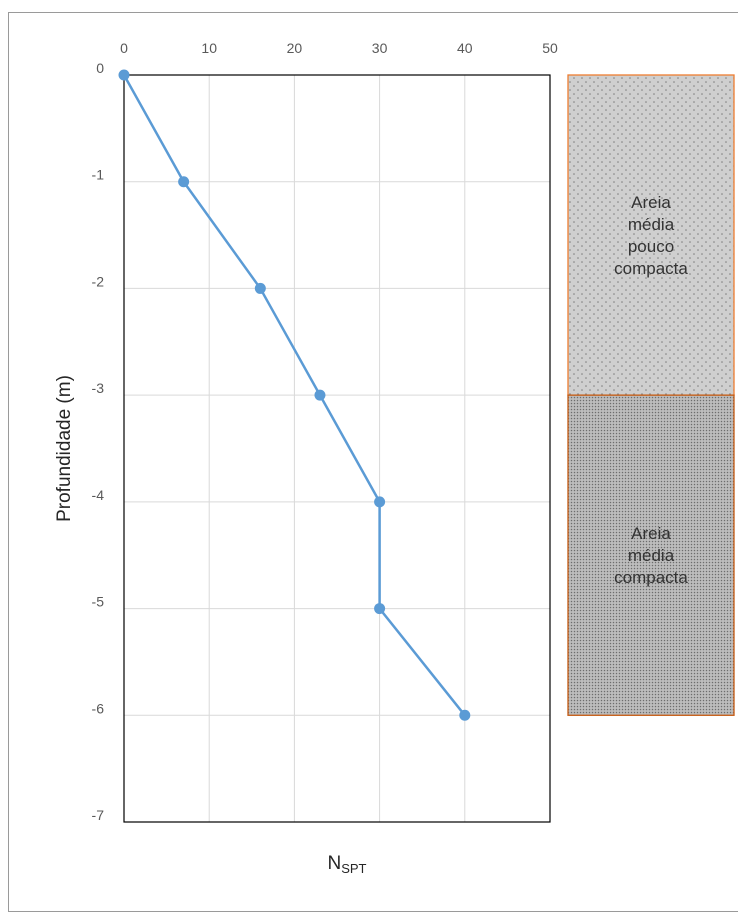 Image resolution: width=738 pixels, height=912 pixels. Describe the element at coordinates (209, 48) in the screenshot. I see `x-tick-label-1: 10` at that location.